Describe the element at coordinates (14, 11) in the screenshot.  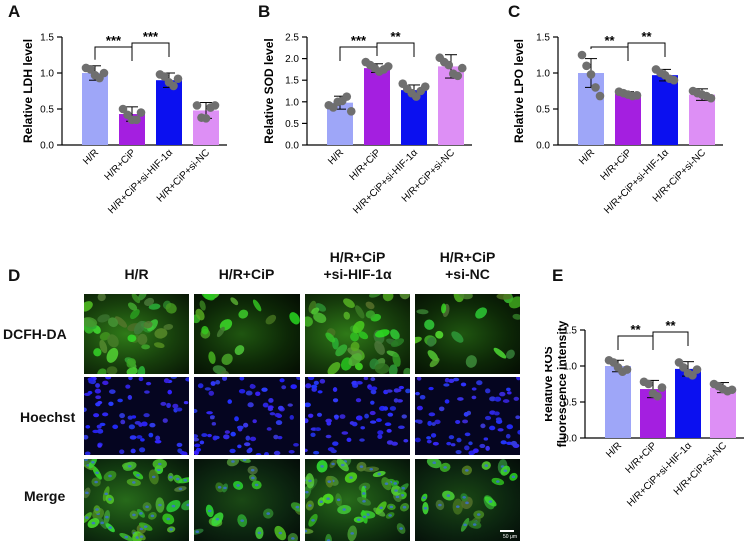
I see `panel-label-a: A` at that location.